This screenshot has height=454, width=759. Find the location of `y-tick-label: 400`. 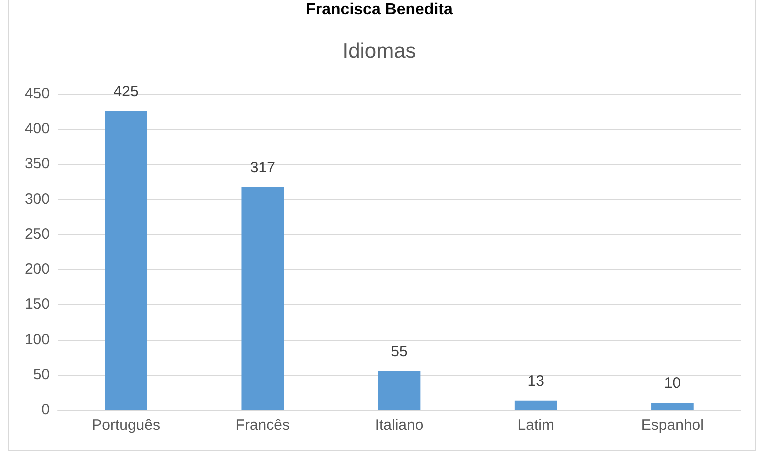

y-tick-label: 400 is located at coordinates (37, 129).